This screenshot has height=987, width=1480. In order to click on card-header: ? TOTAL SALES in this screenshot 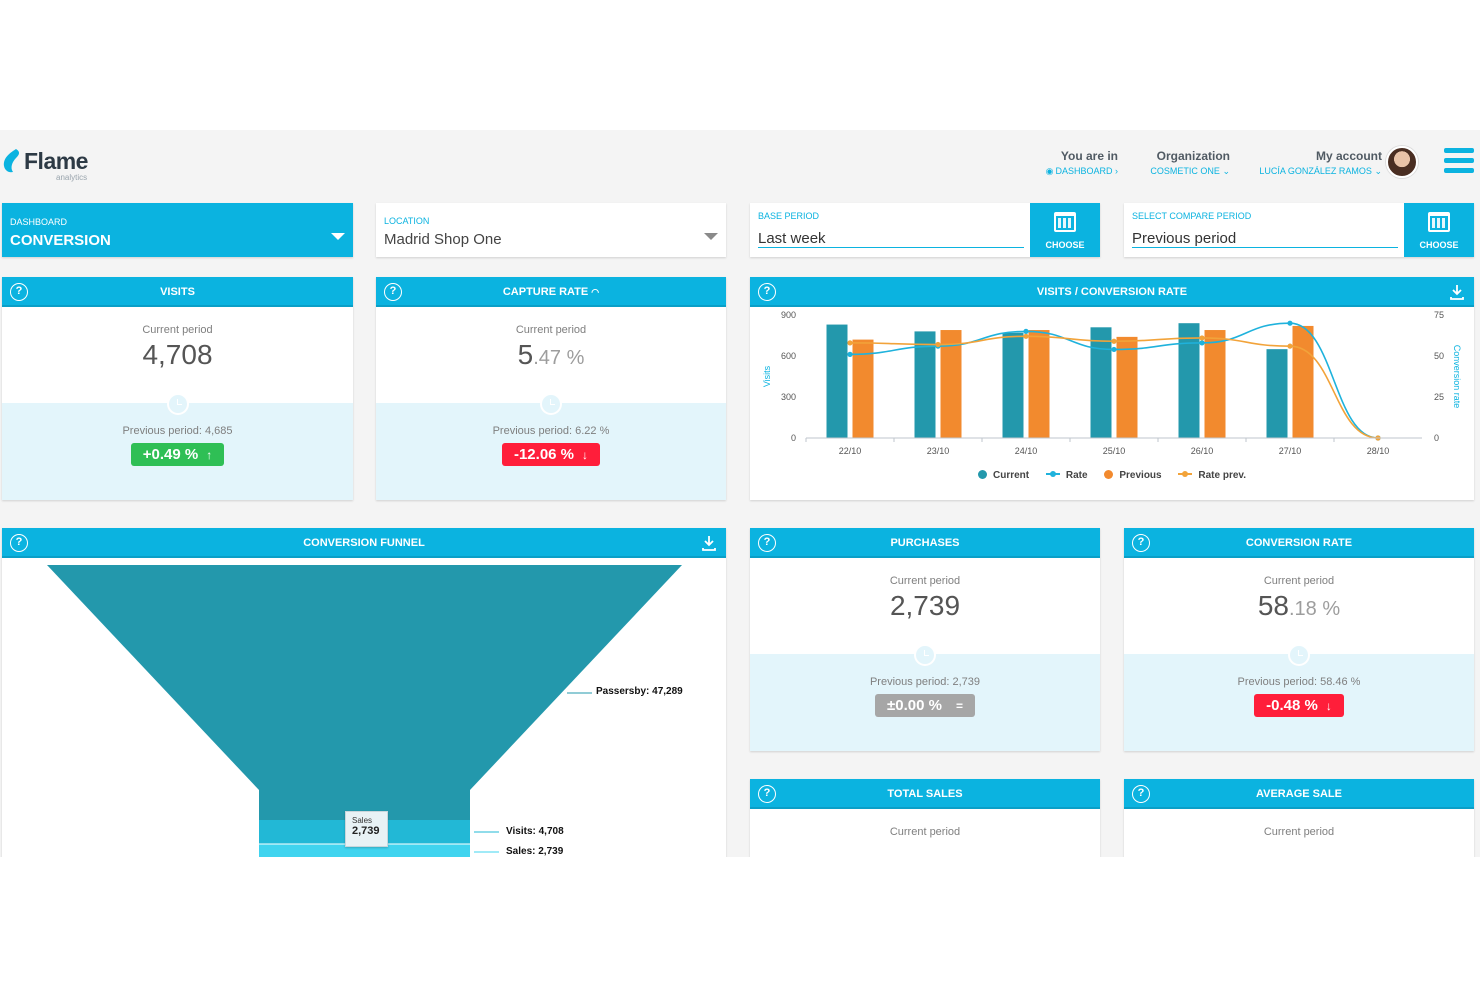, I will do `click(925, 794)`.